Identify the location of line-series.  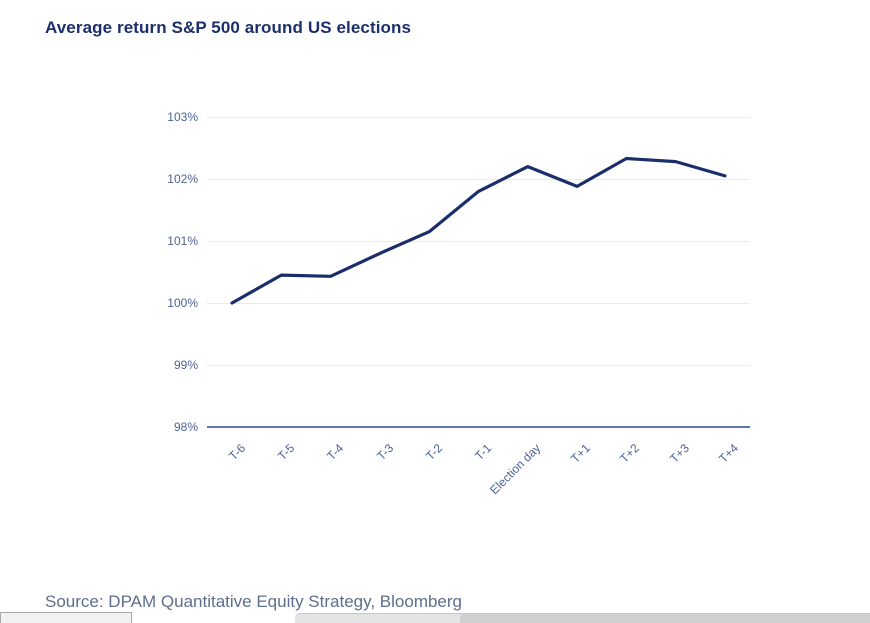
(478, 230).